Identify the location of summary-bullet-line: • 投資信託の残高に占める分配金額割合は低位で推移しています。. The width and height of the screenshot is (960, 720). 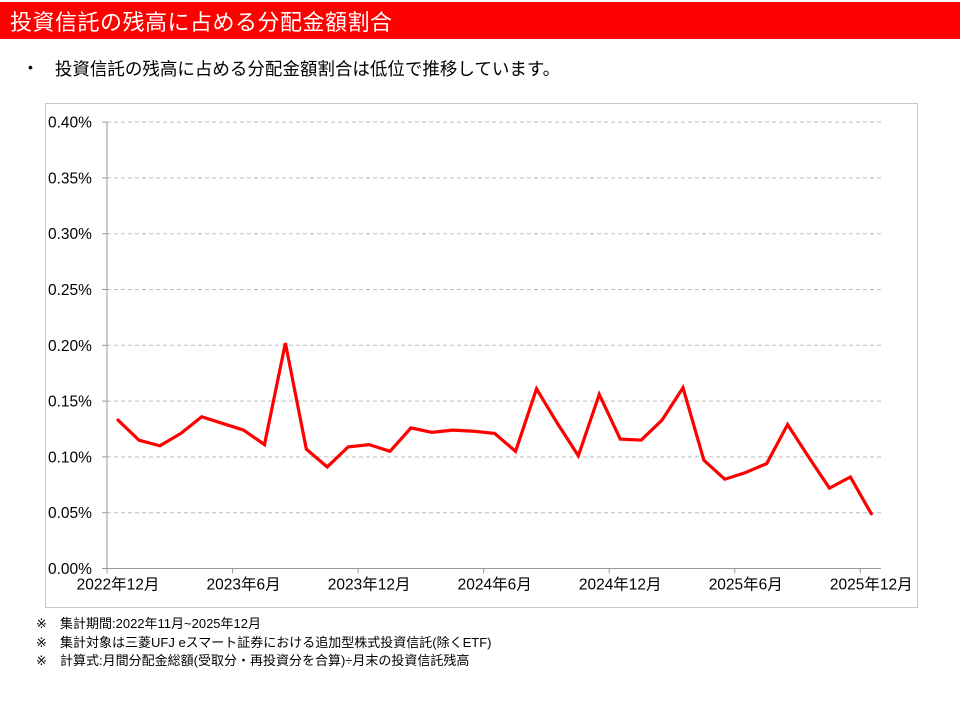
(478, 68).